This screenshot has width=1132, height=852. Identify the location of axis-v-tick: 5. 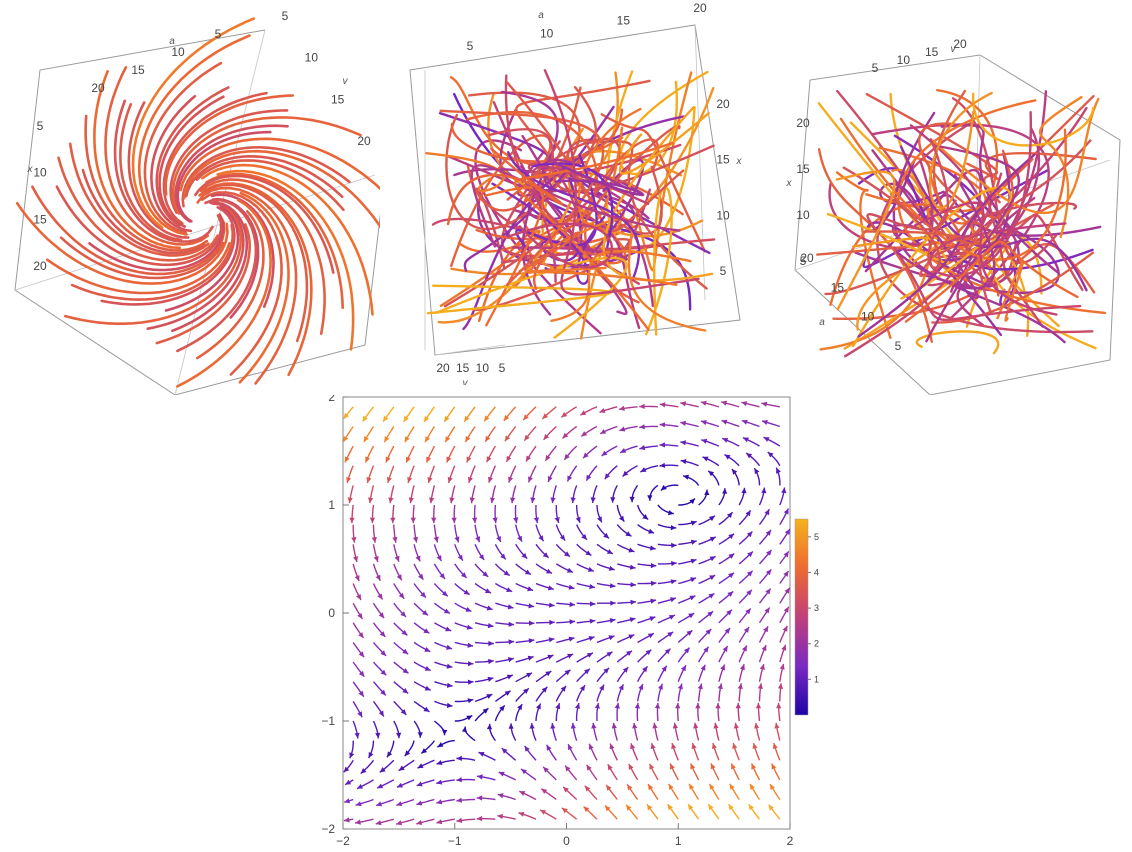
(285, 16).